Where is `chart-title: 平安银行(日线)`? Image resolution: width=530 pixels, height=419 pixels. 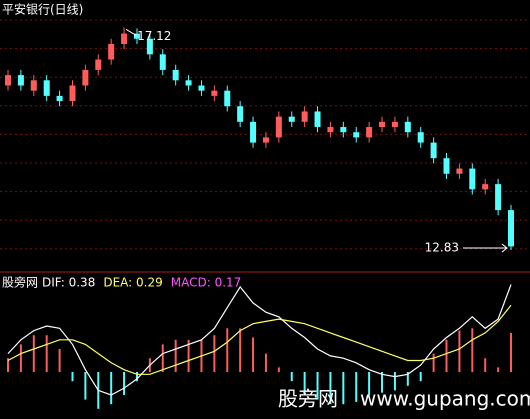
chart-title: 平安银行(日线) is located at coordinates (42, 9).